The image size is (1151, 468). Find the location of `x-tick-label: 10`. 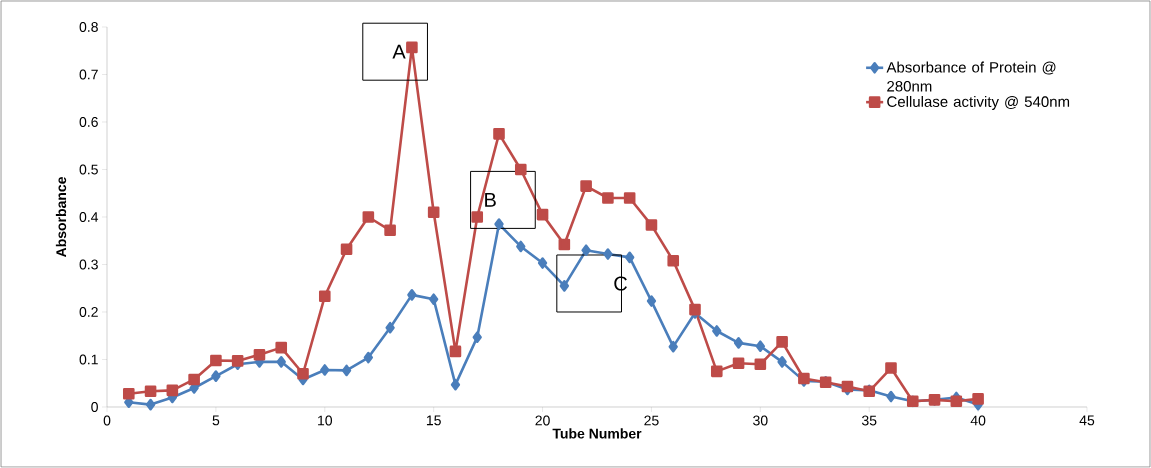

x-tick-label: 10 is located at coordinates (325, 420).